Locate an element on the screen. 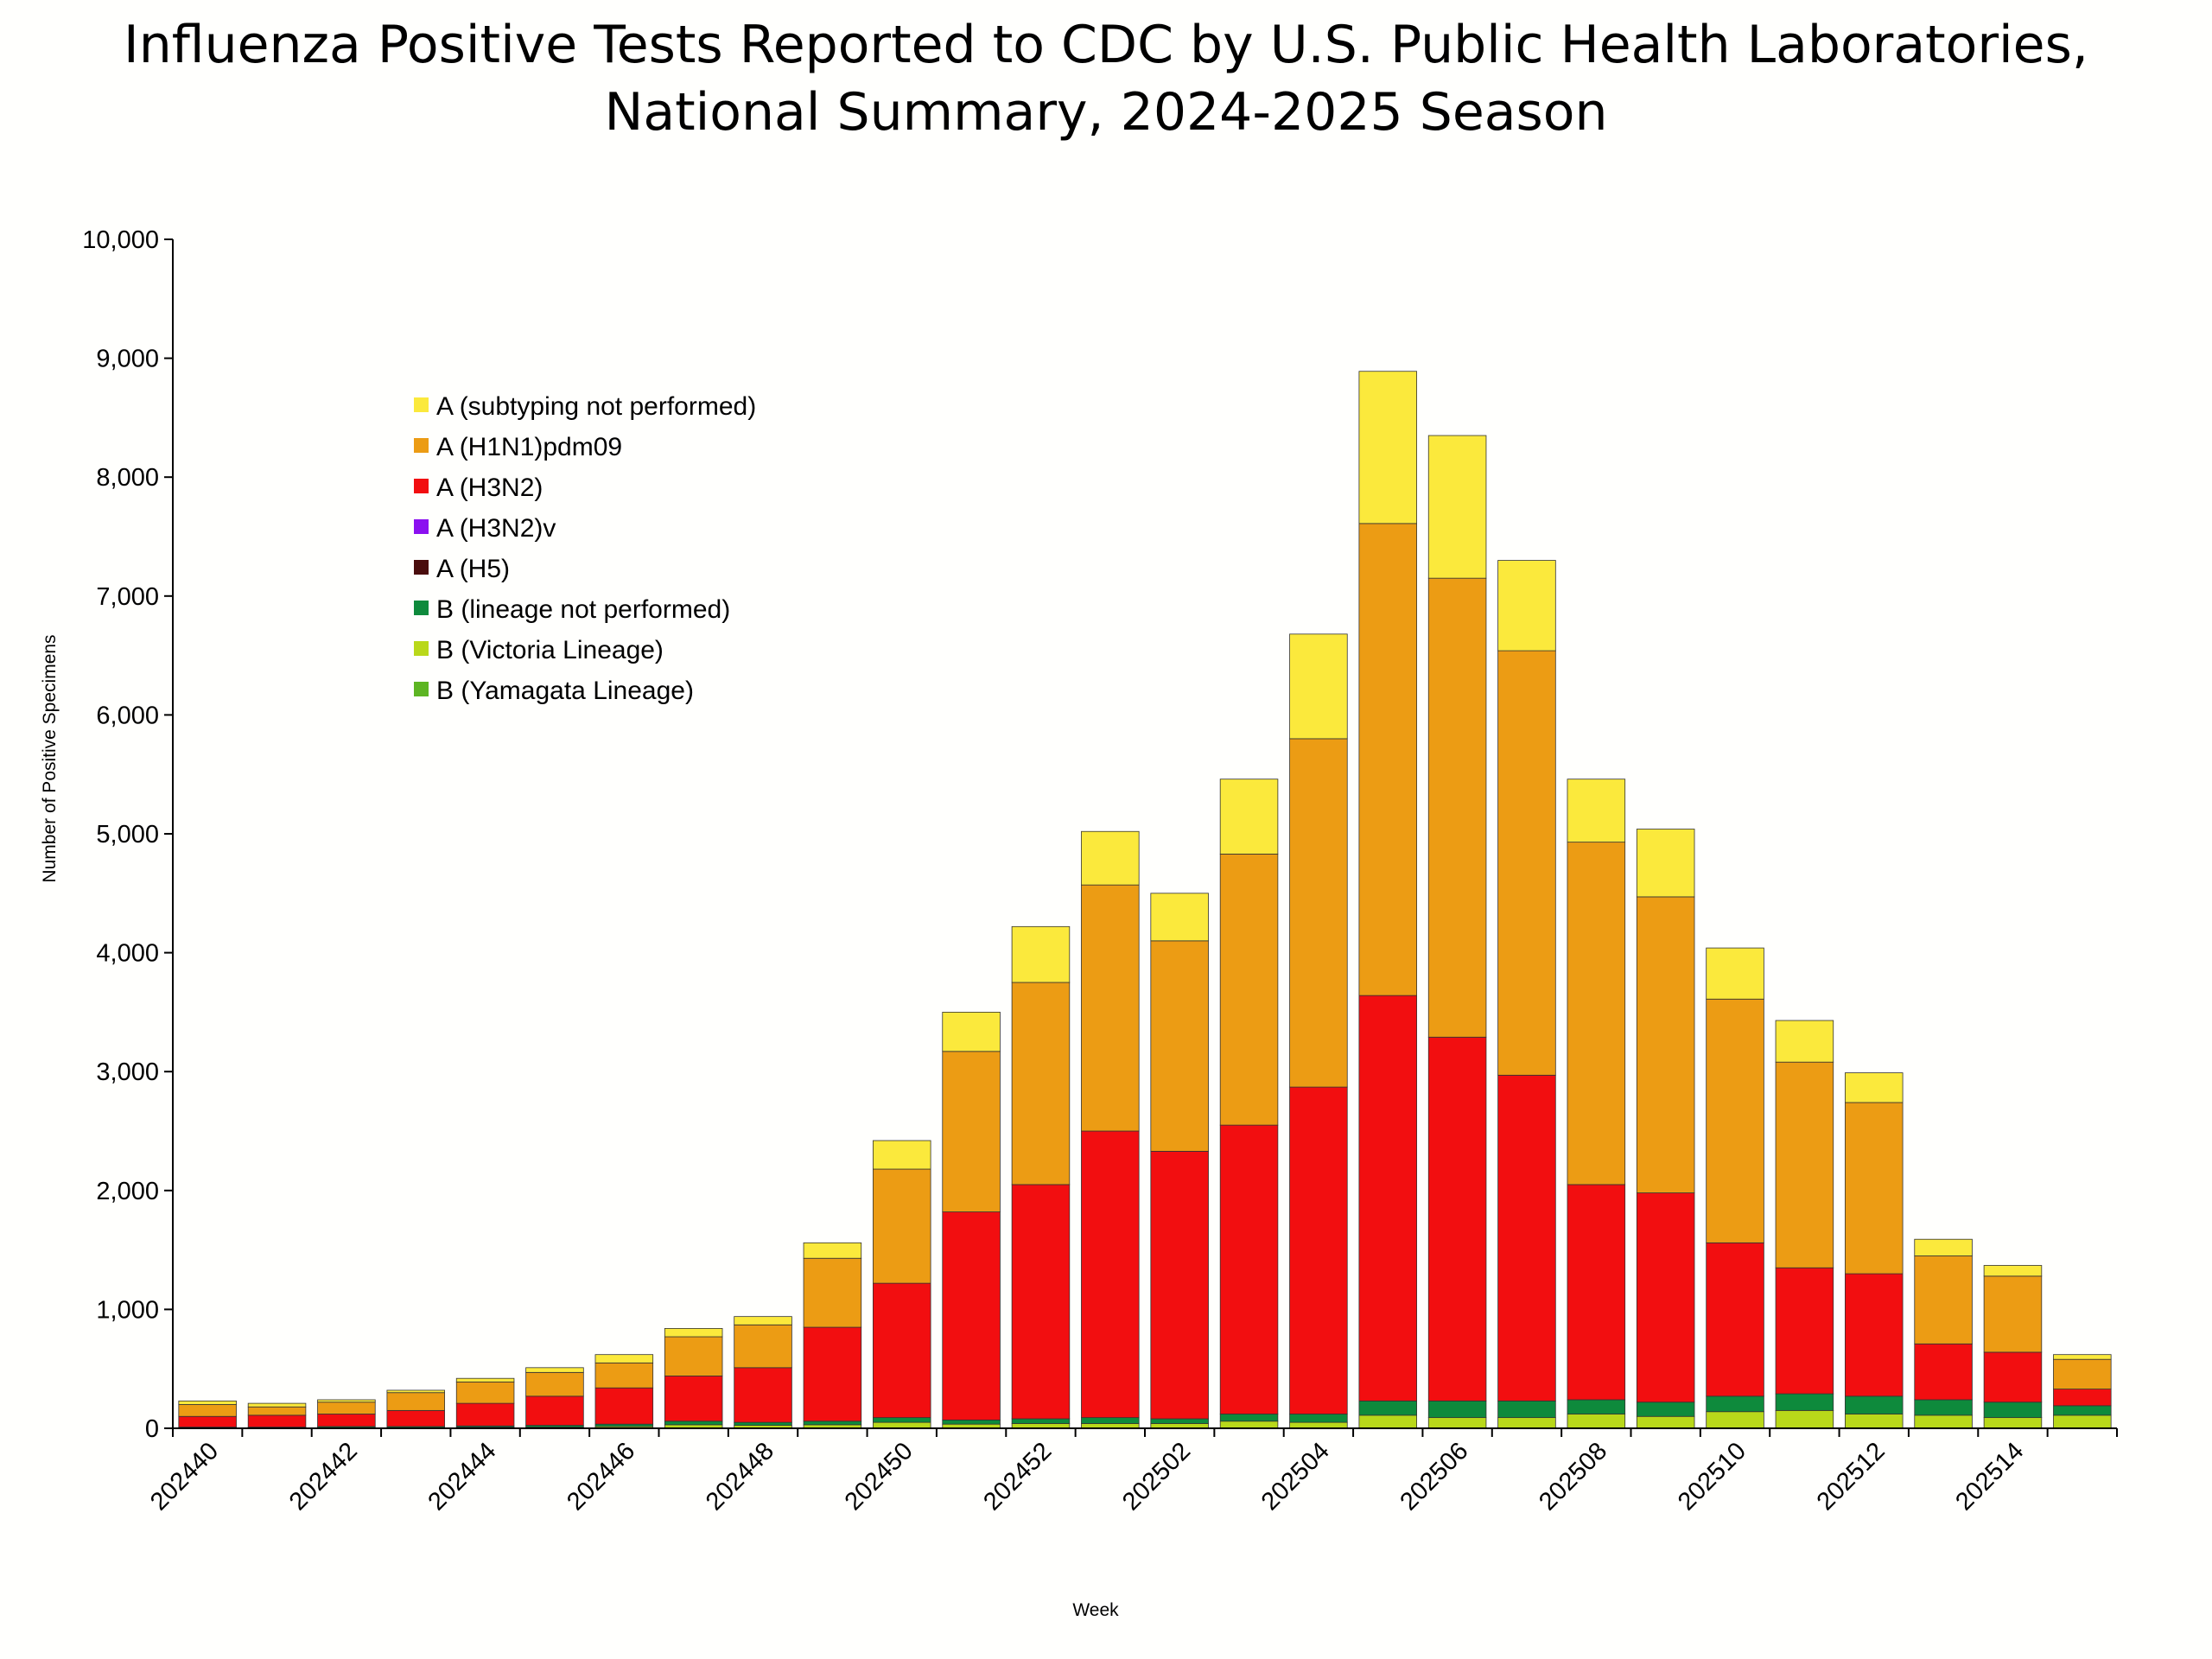 The width and height of the screenshot is (2212, 1659). x-tick-label: 202446 is located at coordinates (601, 1476).